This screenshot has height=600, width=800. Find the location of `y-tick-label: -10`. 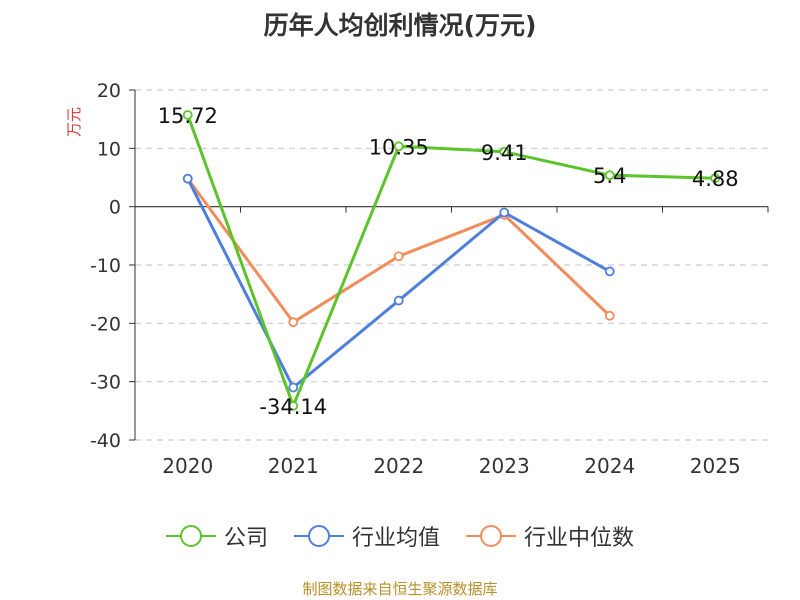

y-tick-label: -10 is located at coordinates (105, 266).